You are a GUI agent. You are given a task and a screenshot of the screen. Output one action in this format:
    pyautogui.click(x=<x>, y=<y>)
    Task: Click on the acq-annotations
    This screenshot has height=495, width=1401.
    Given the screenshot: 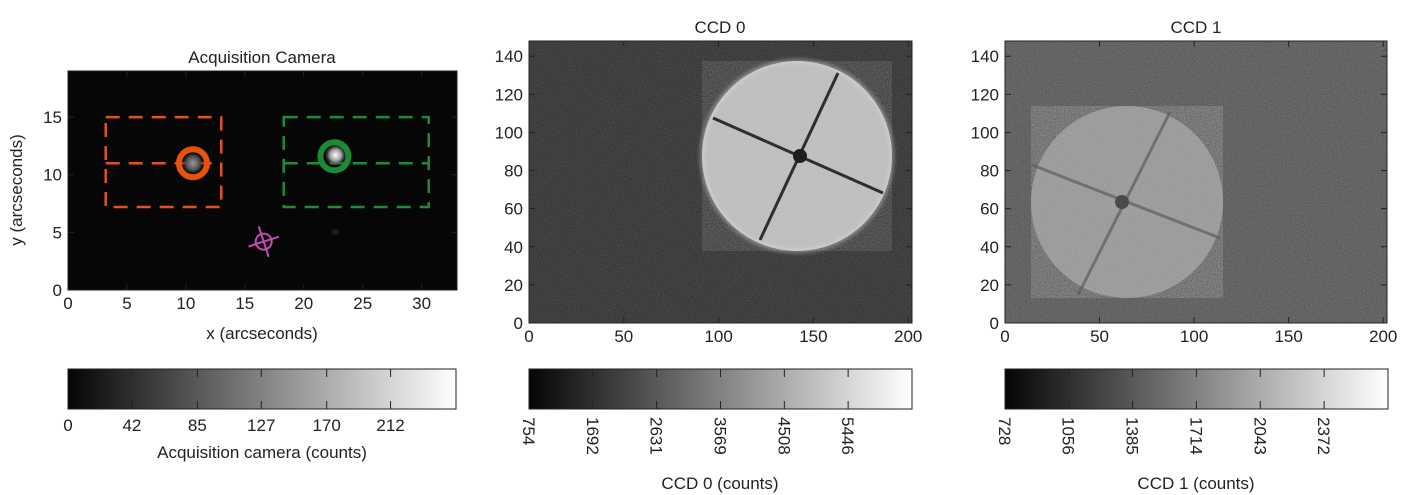 What is the action you would take?
    pyautogui.click(x=267, y=186)
    